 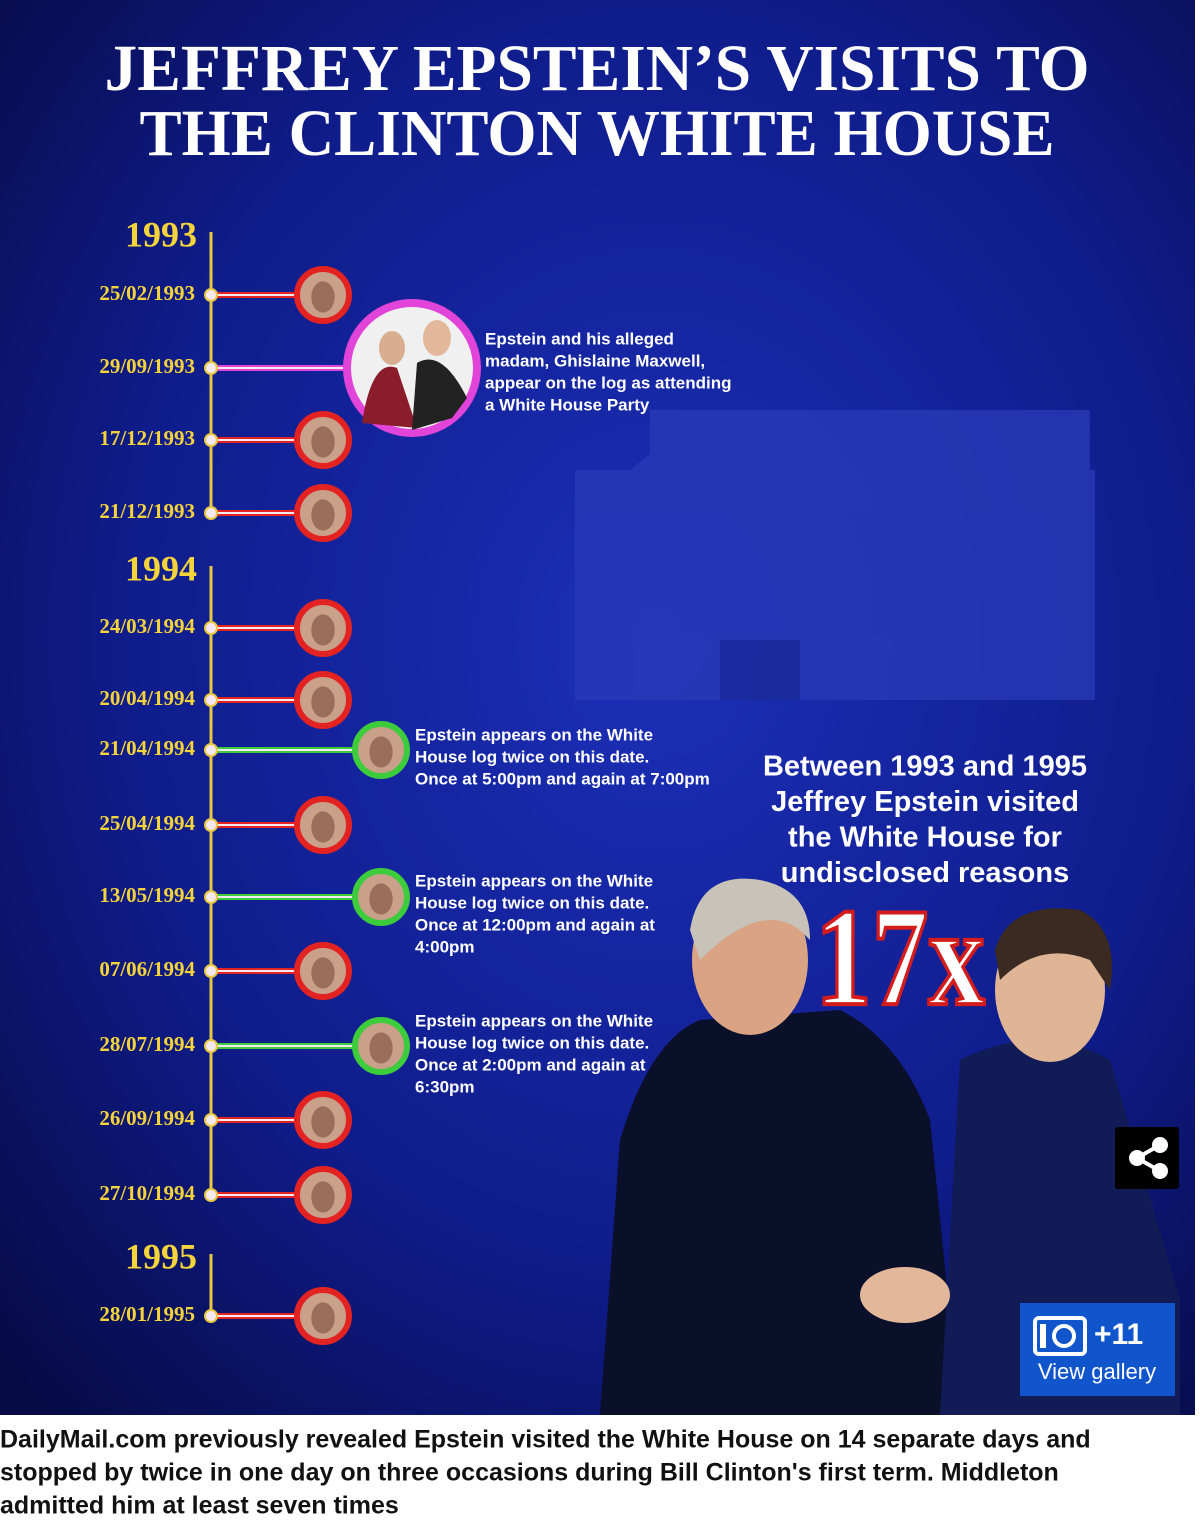 I want to click on note-line: madam, Ghislaine Maxwell,, so click(x=595, y=360).